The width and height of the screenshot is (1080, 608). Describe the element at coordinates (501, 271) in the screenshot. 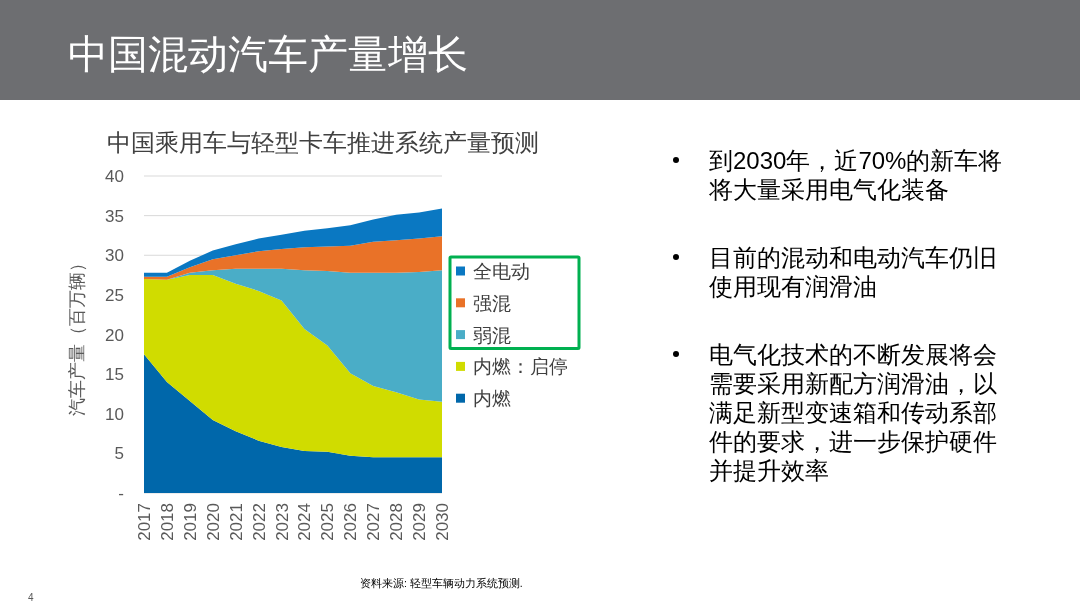

I see `legend-label: 全电动` at that location.